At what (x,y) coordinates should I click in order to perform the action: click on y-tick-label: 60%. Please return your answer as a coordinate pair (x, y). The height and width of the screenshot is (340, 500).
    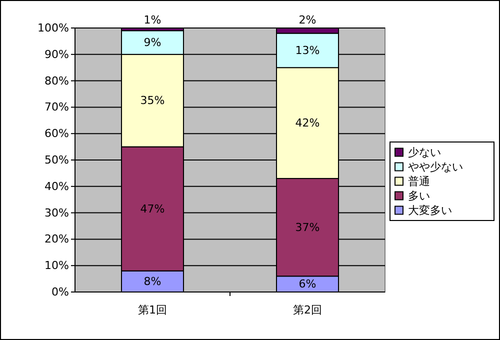
    Looking at the image, I should click on (56, 133).